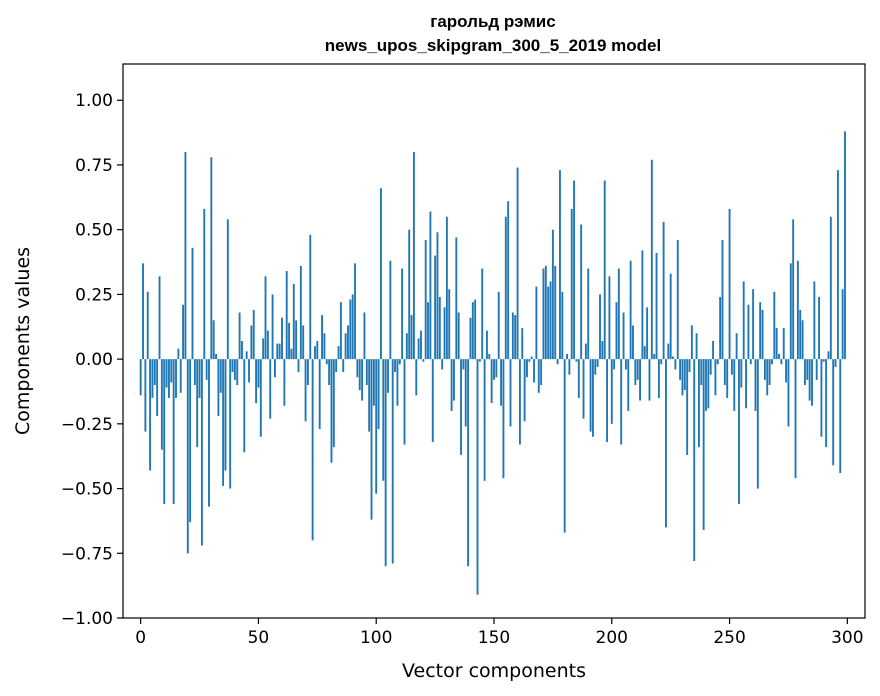  What do you see at coordinates (94, 360) in the screenshot?
I see `y-tick-label: 0.00` at bounding box center [94, 360].